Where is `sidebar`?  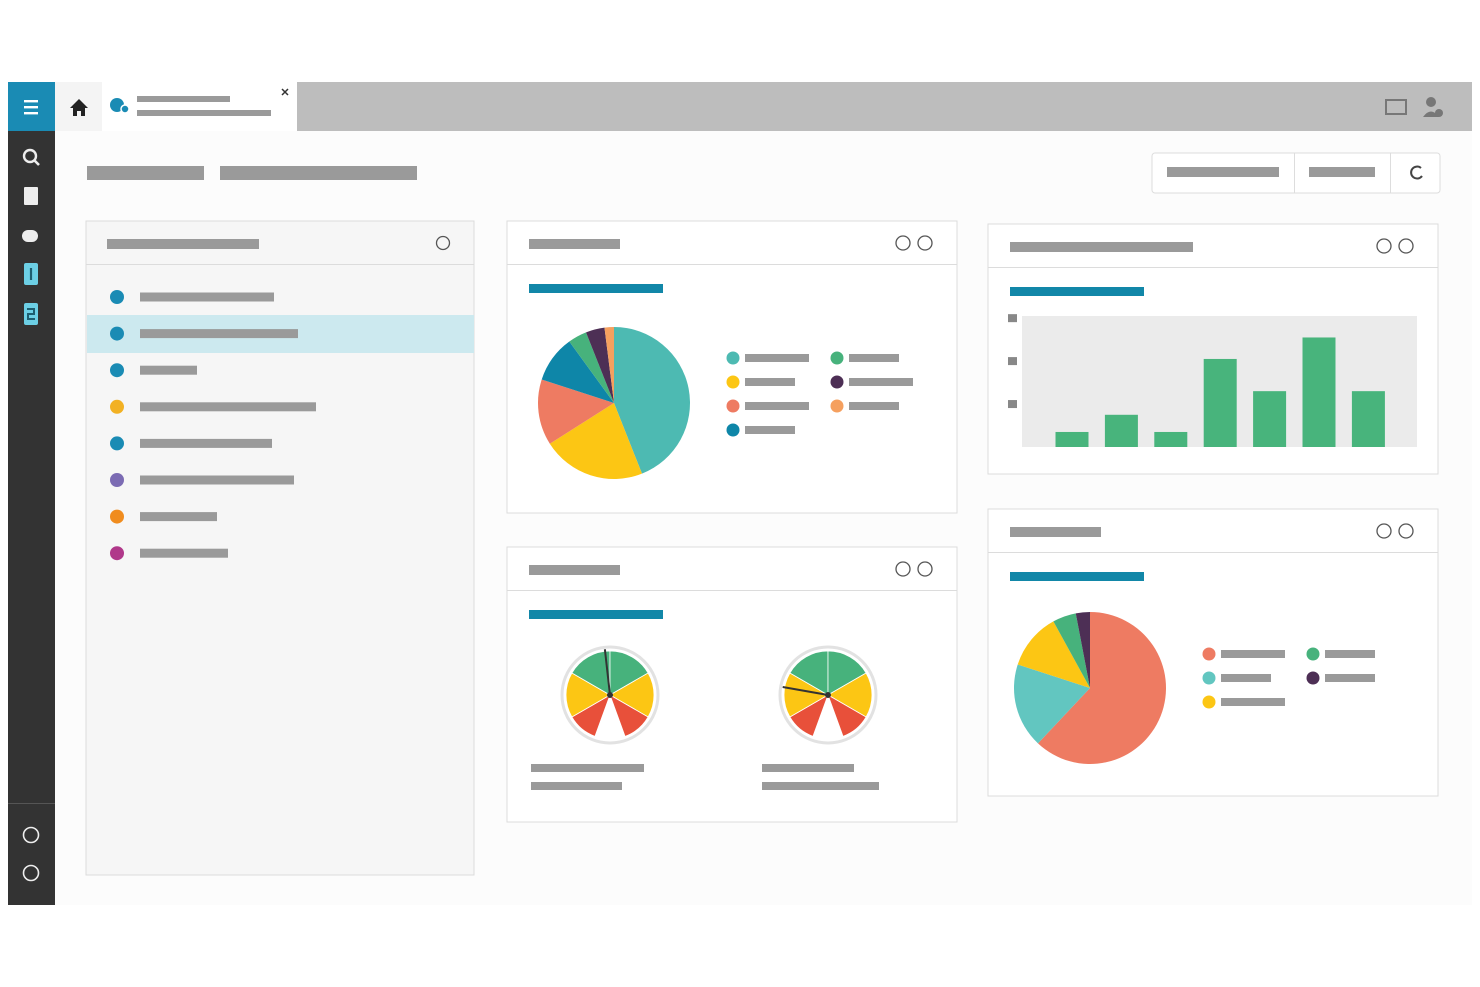 sidebar is located at coordinates (31, 493).